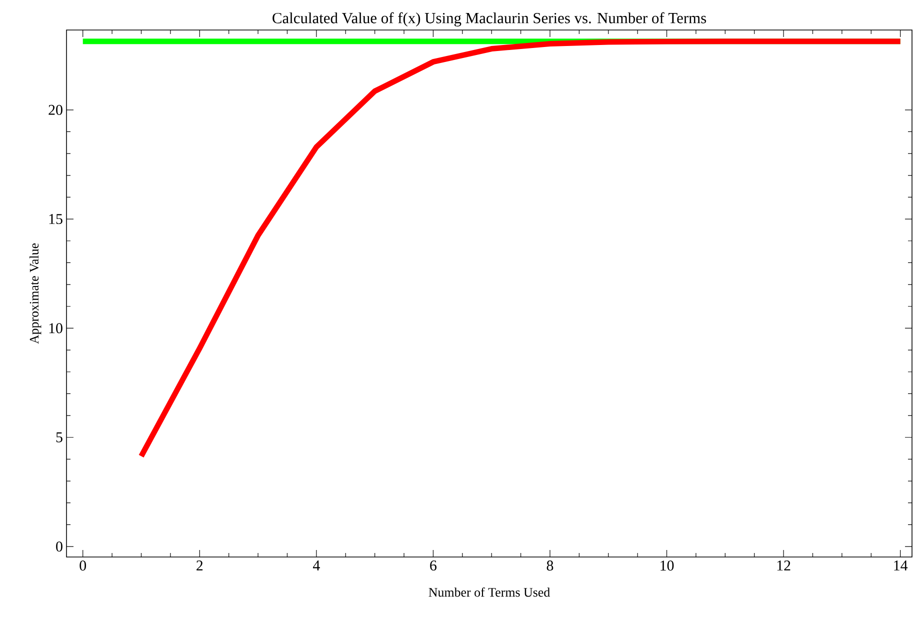 This screenshot has width=914, height=618. Describe the element at coordinates (667, 565) in the screenshot. I see `x-tick-label: 10` at that location.